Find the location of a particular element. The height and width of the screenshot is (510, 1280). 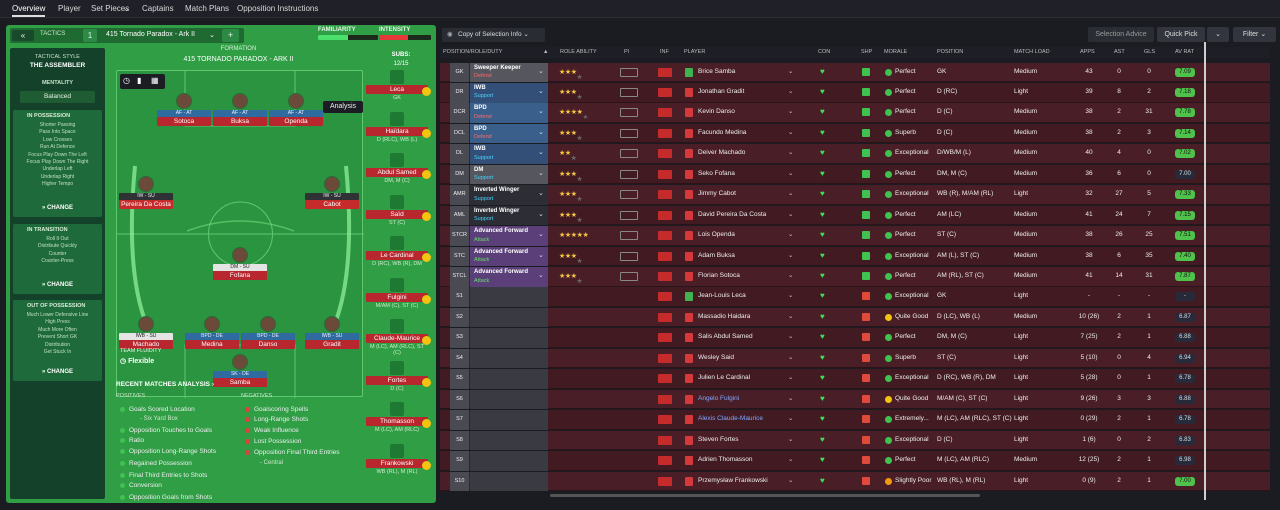

position-cell: AMR is located at coordinates (459, 195).